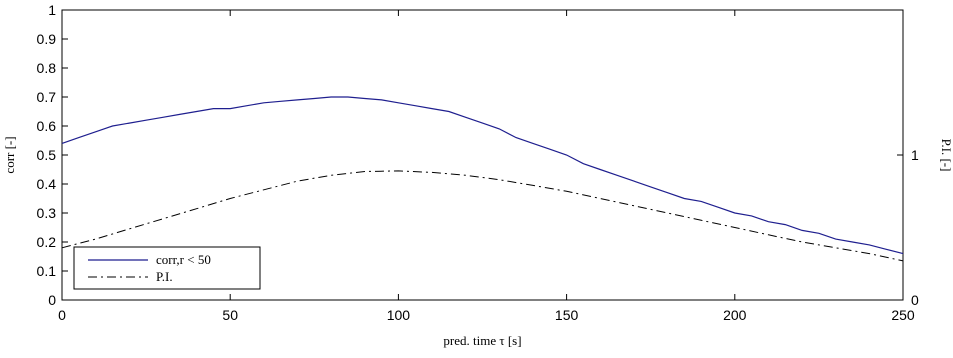  What do you see at coordinates (47, 184) in the screenshot?
I see `y-tick-label: 0.4` at bounding box center [47, 184].